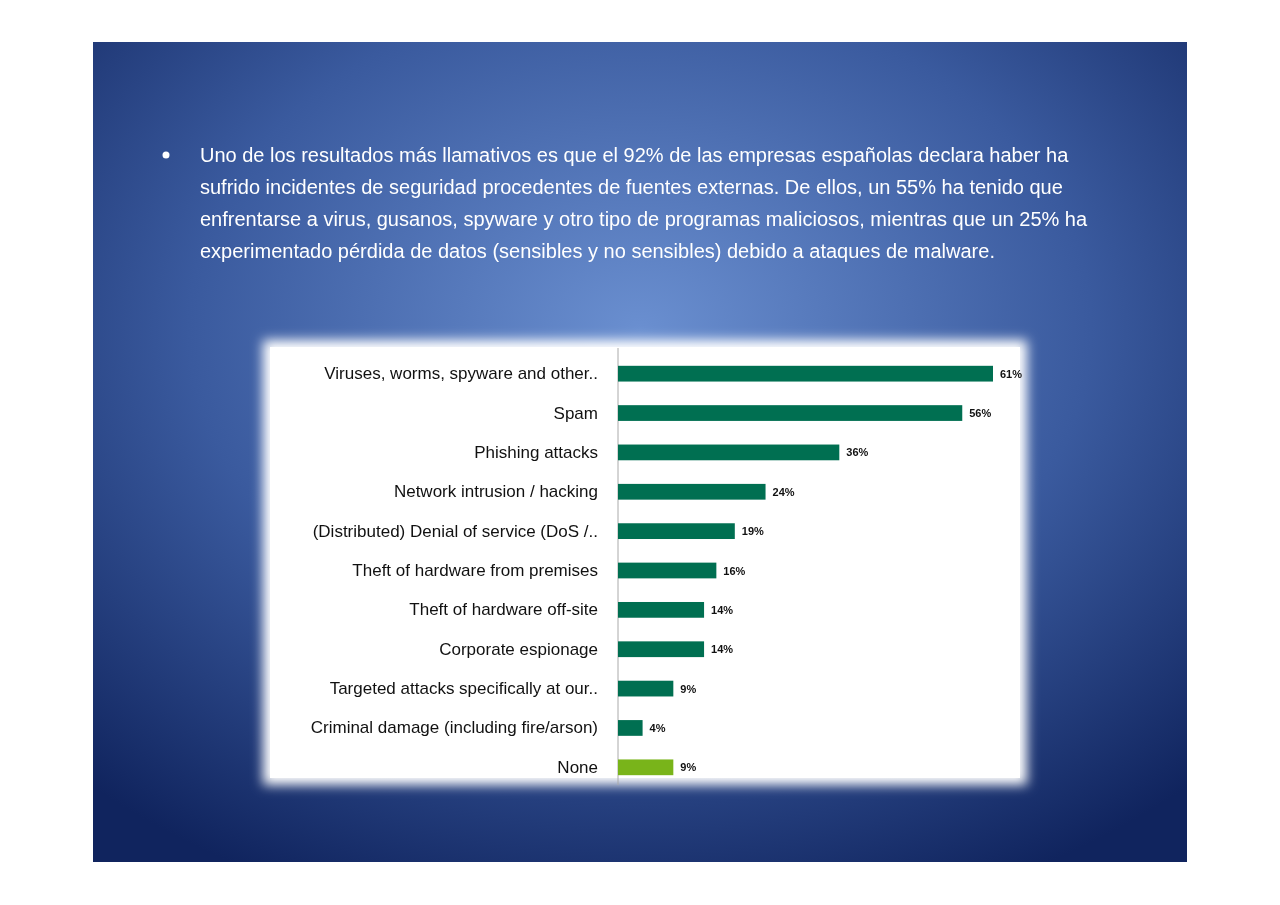  Describe the element at coordinates (1011, 373) in the screenshot. I see `data-label: 61%` at that location.